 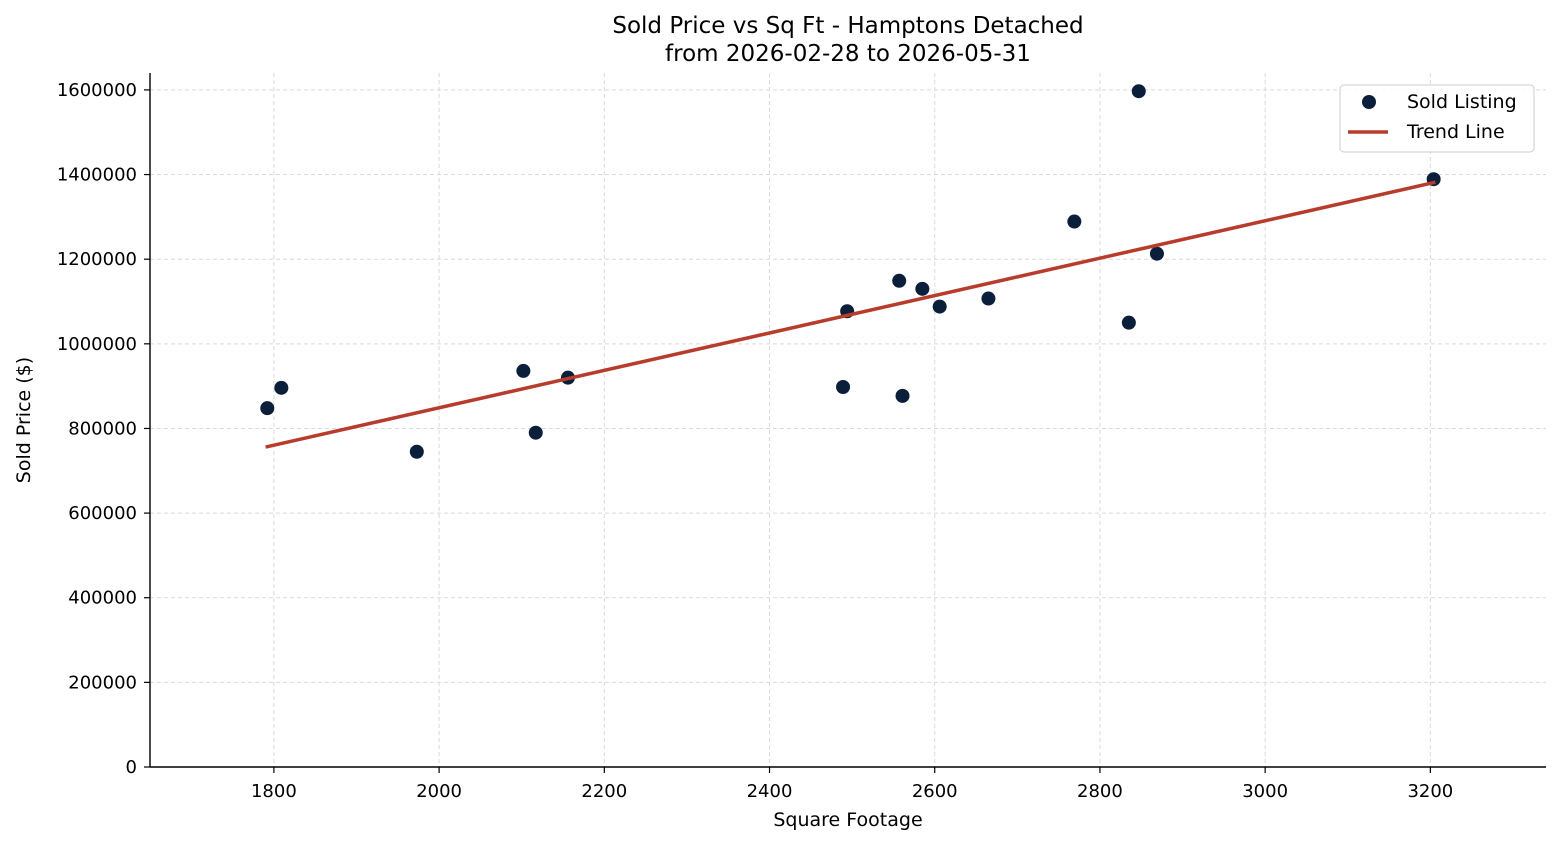 I want to click on y-tick-label: 200000, so click(x=102, y=682).